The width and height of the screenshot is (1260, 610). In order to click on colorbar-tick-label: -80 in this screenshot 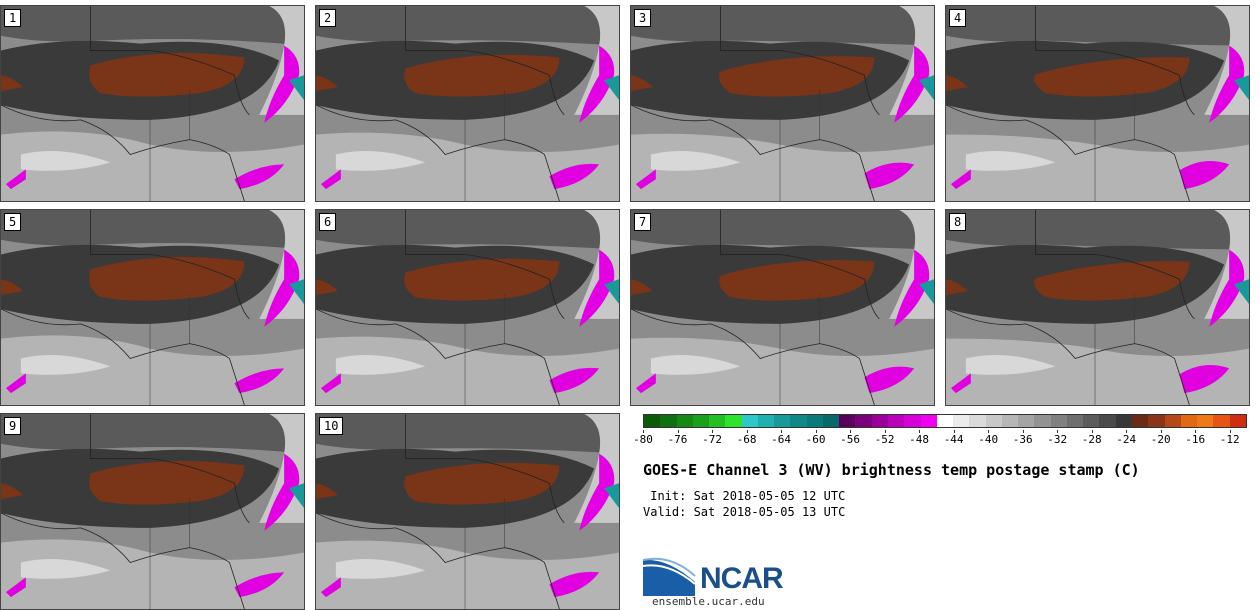, I will do `click(643, 439)`.